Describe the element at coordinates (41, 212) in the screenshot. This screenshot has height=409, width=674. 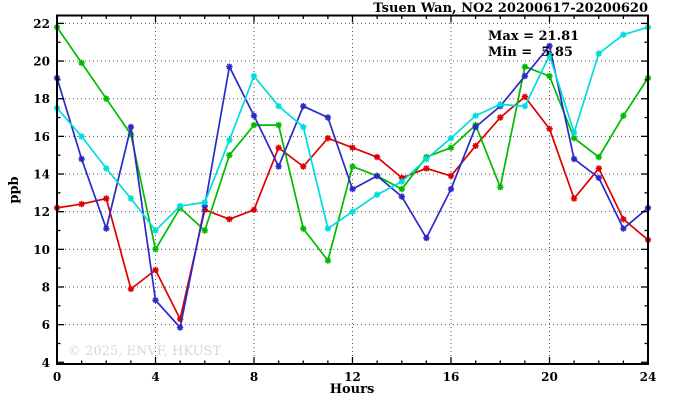
I see `y-tick-label: 12` at that location.